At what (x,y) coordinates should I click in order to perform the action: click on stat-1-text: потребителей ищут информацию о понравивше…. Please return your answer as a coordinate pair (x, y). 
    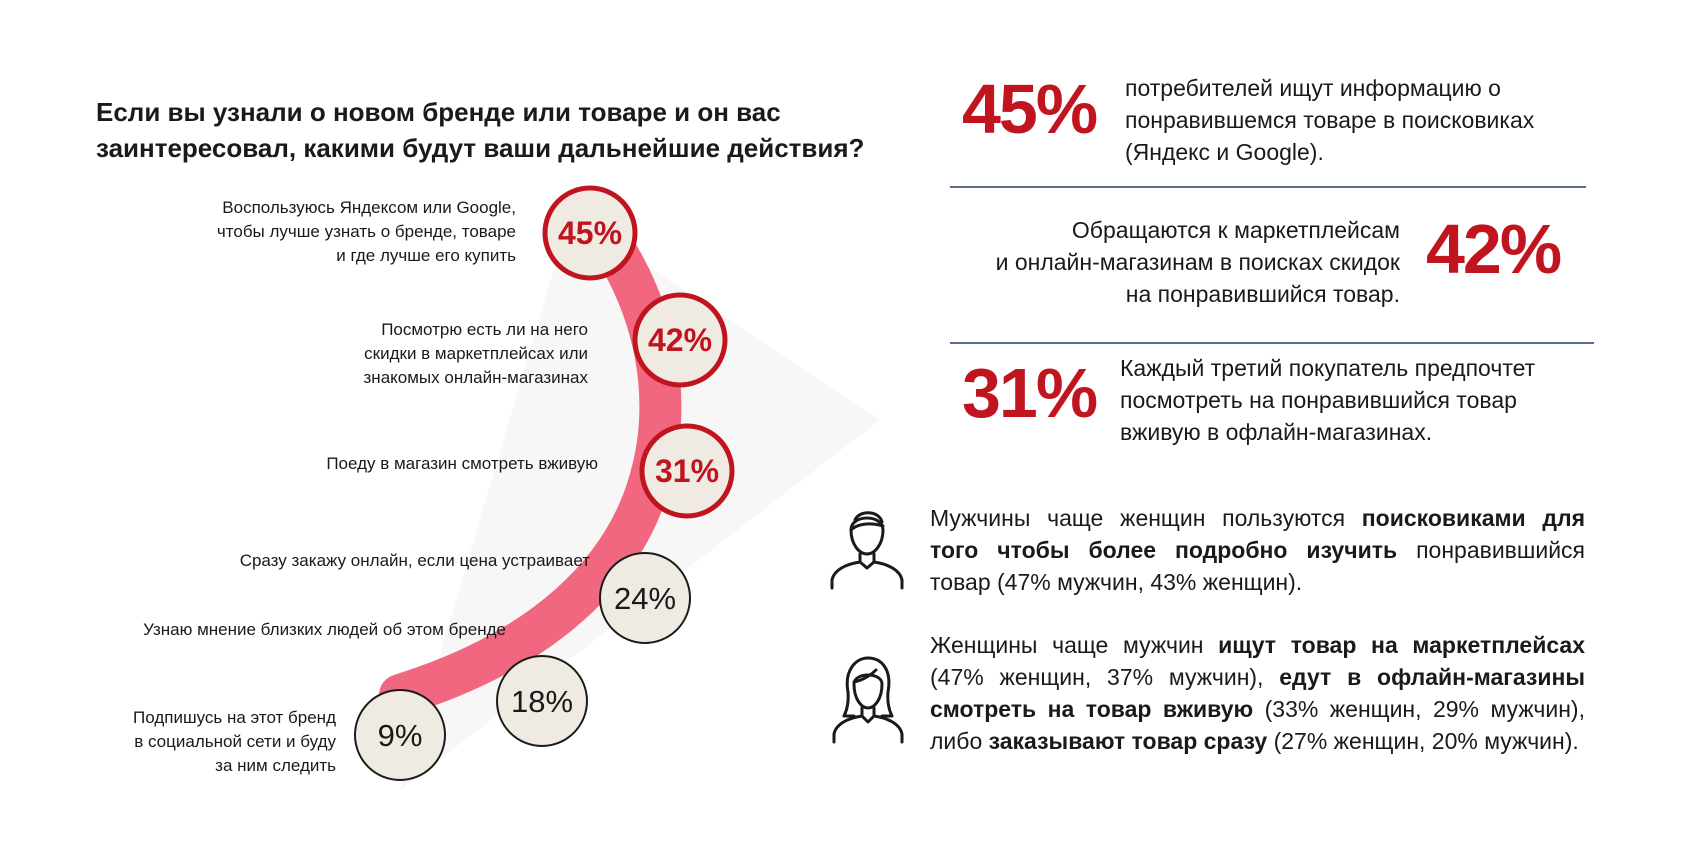
    Looking at the image, I should click on (1330, 120).